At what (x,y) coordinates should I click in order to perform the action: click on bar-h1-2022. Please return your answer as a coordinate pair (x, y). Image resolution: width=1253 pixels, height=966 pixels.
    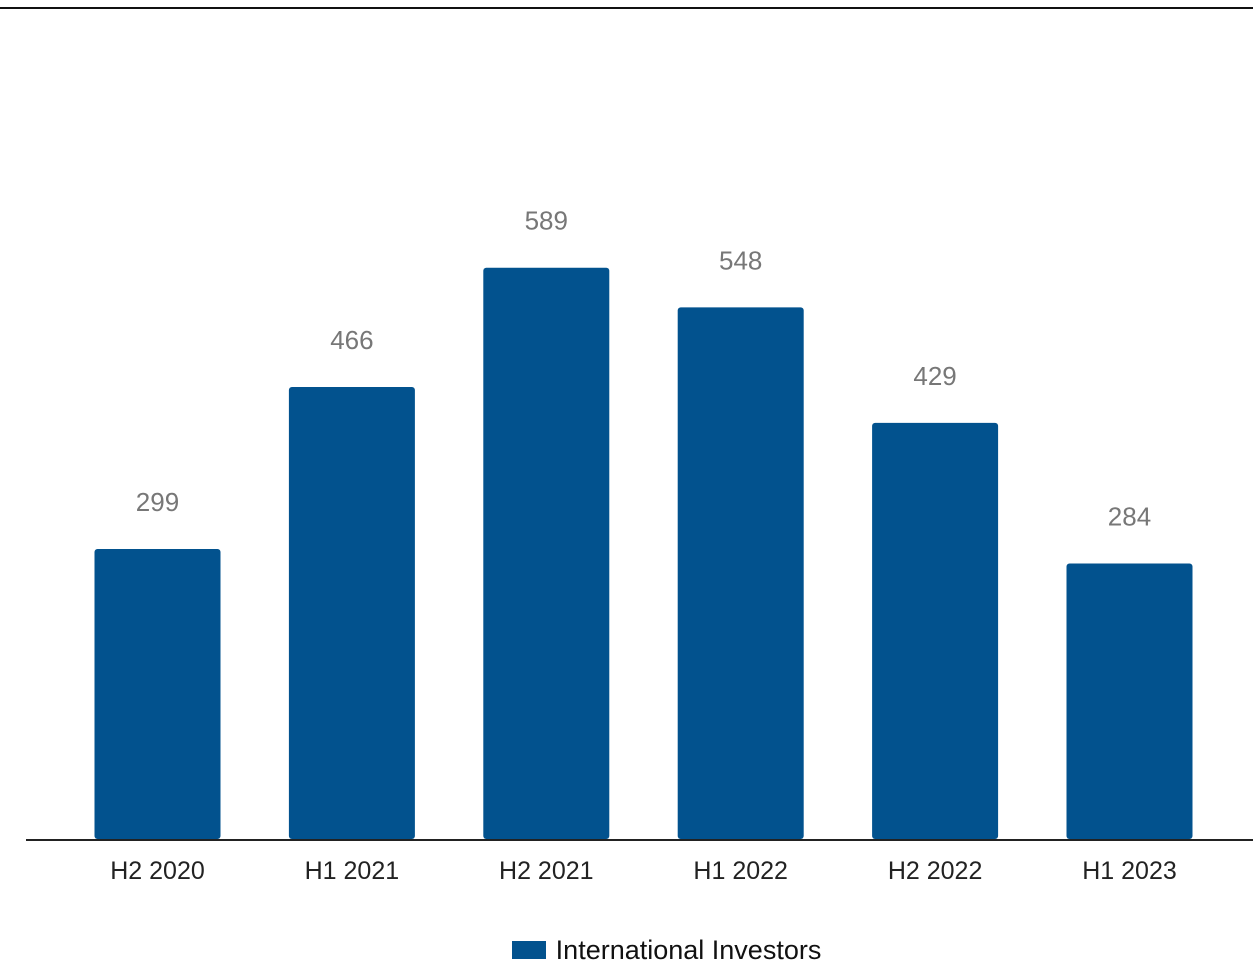
    Looking at the image, I should click on (740, 573).